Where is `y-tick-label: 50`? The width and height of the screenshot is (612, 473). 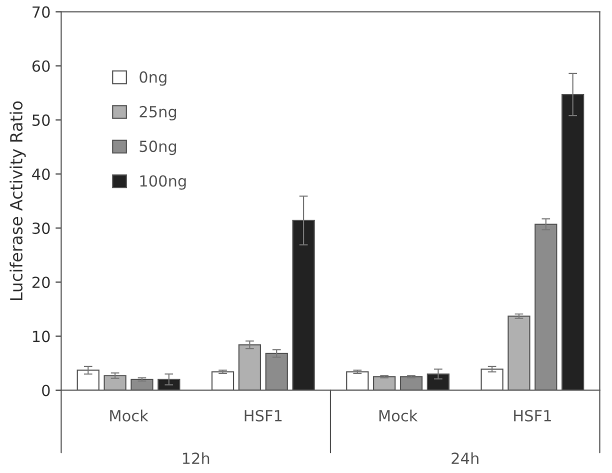
y-tick-label: 50 is located at coordinates (41, 120).